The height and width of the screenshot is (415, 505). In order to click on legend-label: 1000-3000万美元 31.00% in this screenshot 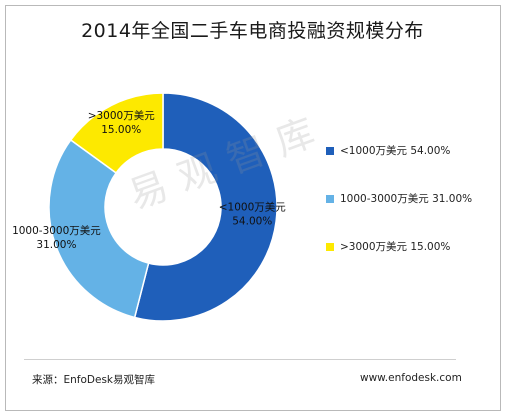, I will do `click(406, 199)`.